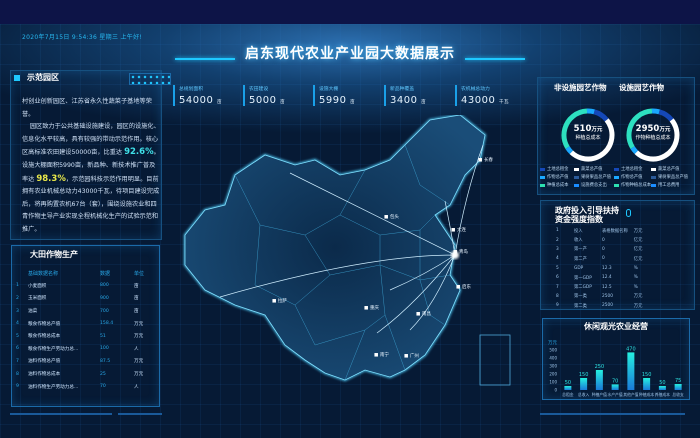  I want to click on table-row: 6 第一GDP 12.4%, so click(602, 277).